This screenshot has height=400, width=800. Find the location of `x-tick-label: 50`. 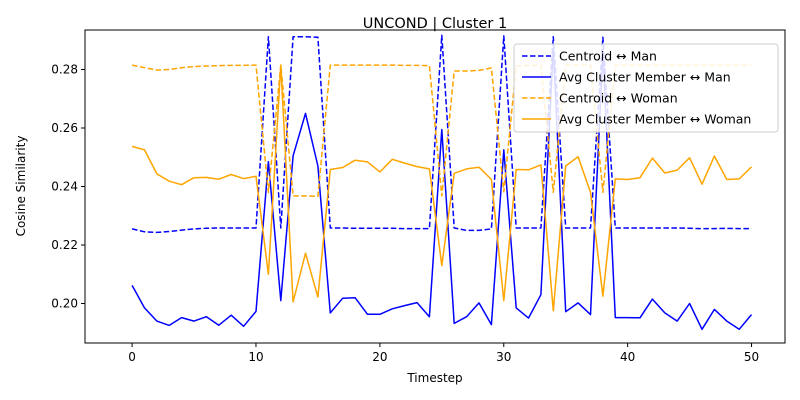

x-tick-label: 50 is located at coordinates (751, 357).